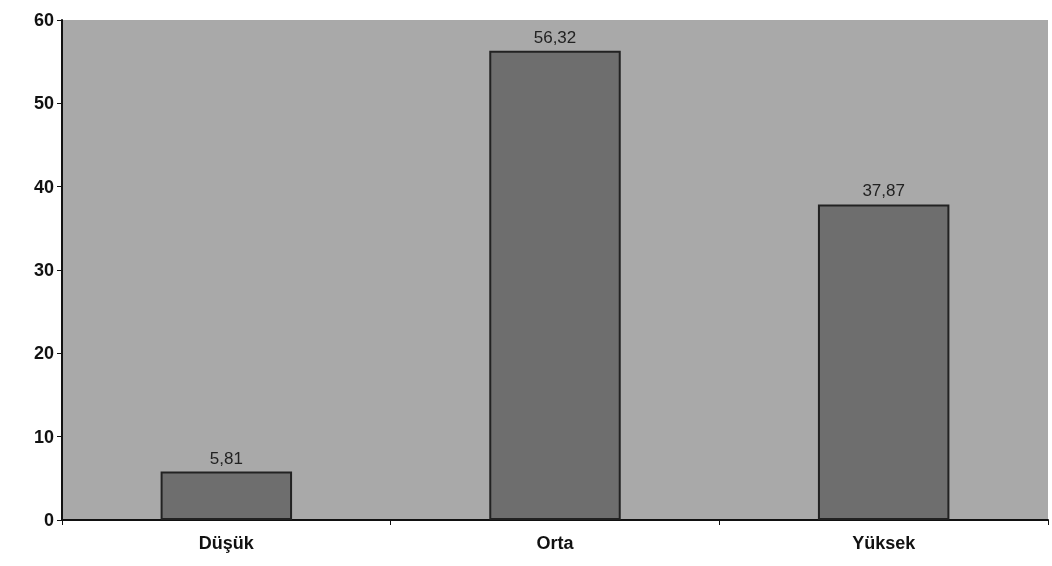  What do you see at coordinates (48, 520) in the screenshot?
I see `y-tick-label: 0` at bounding box center [48, 520].